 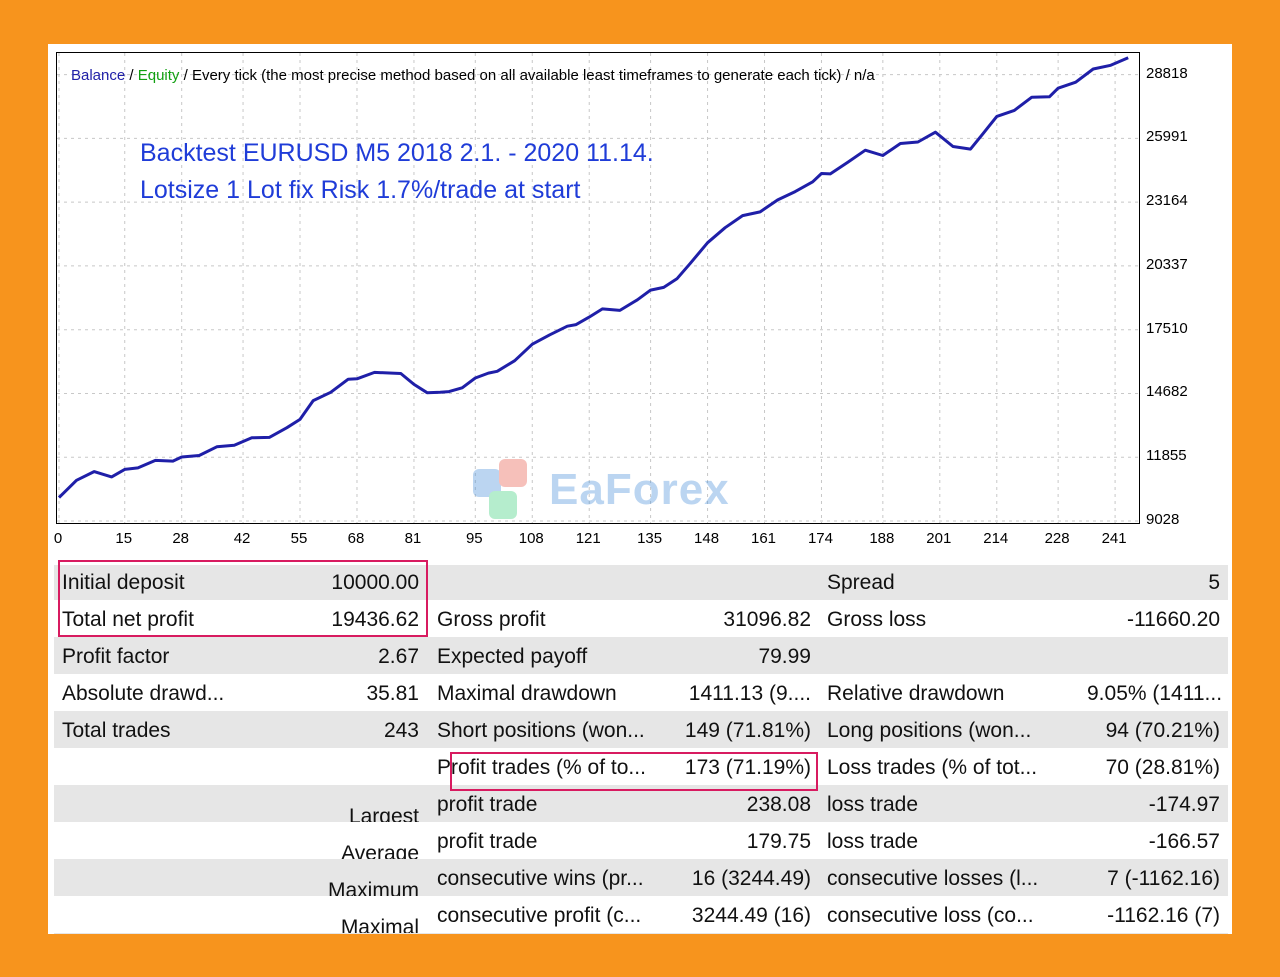 I want to click on x-tick-label: 81, so click(x=413, y=538).